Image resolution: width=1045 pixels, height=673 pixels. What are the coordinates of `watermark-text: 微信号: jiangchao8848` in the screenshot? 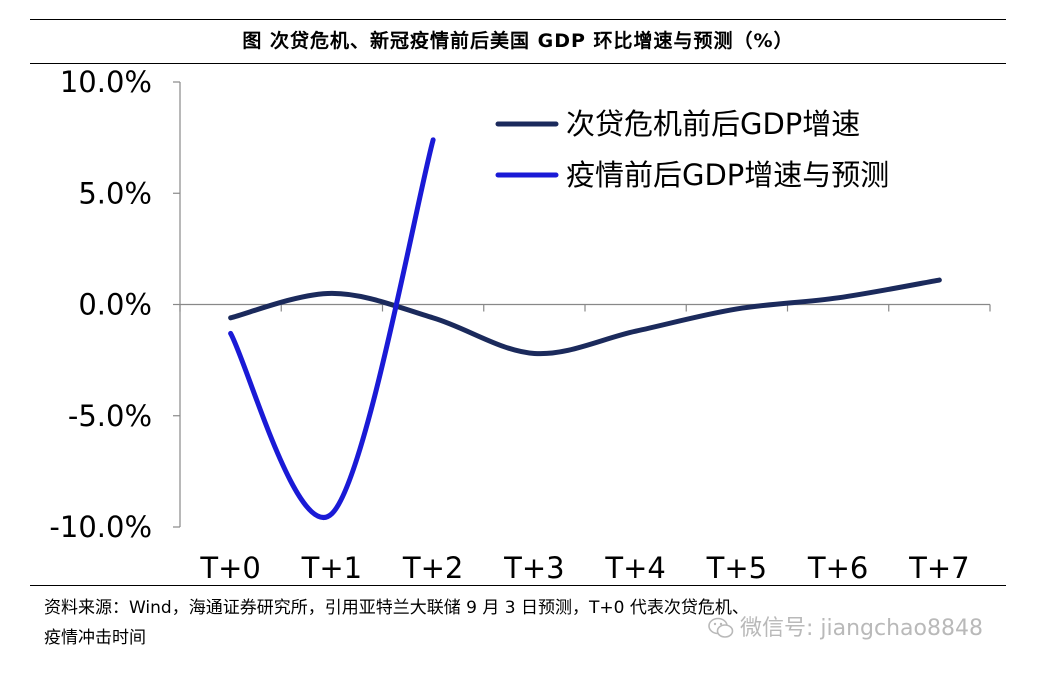 It's located at (861, 628).